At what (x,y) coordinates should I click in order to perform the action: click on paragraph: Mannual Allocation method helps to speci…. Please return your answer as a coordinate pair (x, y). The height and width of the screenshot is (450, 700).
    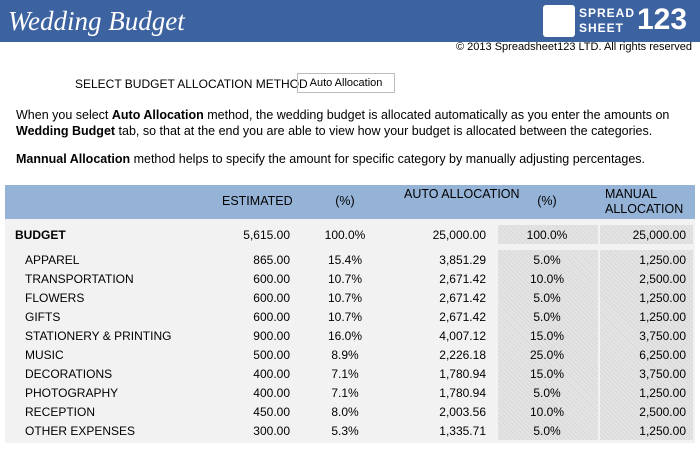
    Looking at the image, I should click on (356, 159).